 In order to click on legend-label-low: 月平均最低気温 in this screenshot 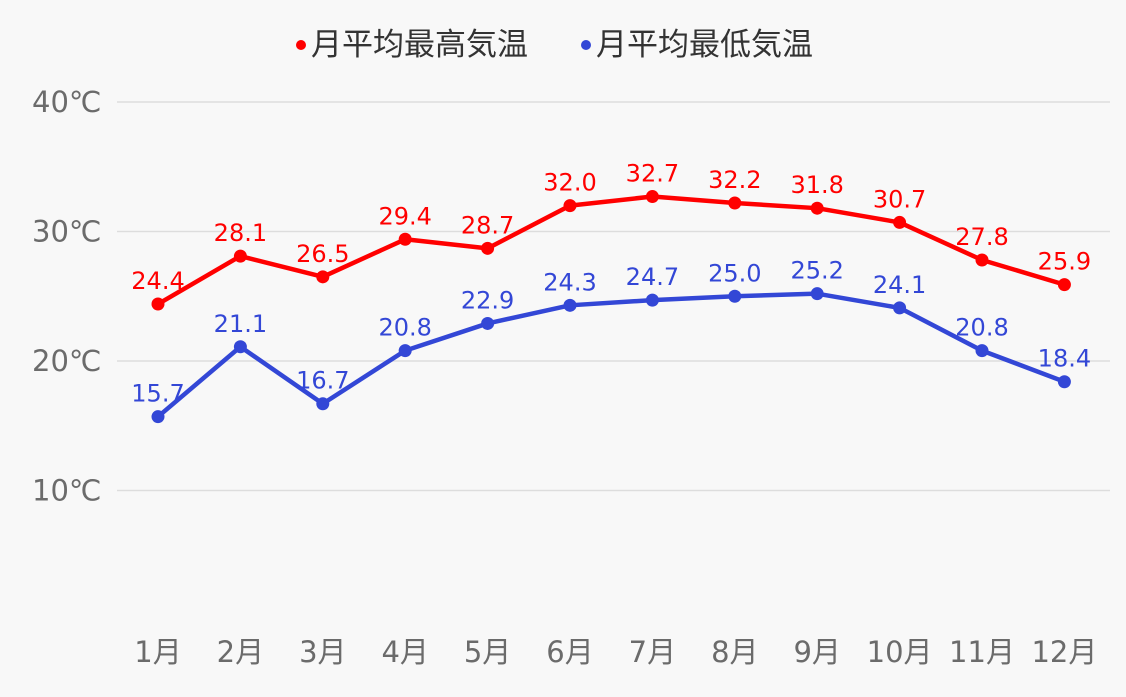, I will do `click(704, 45)`.